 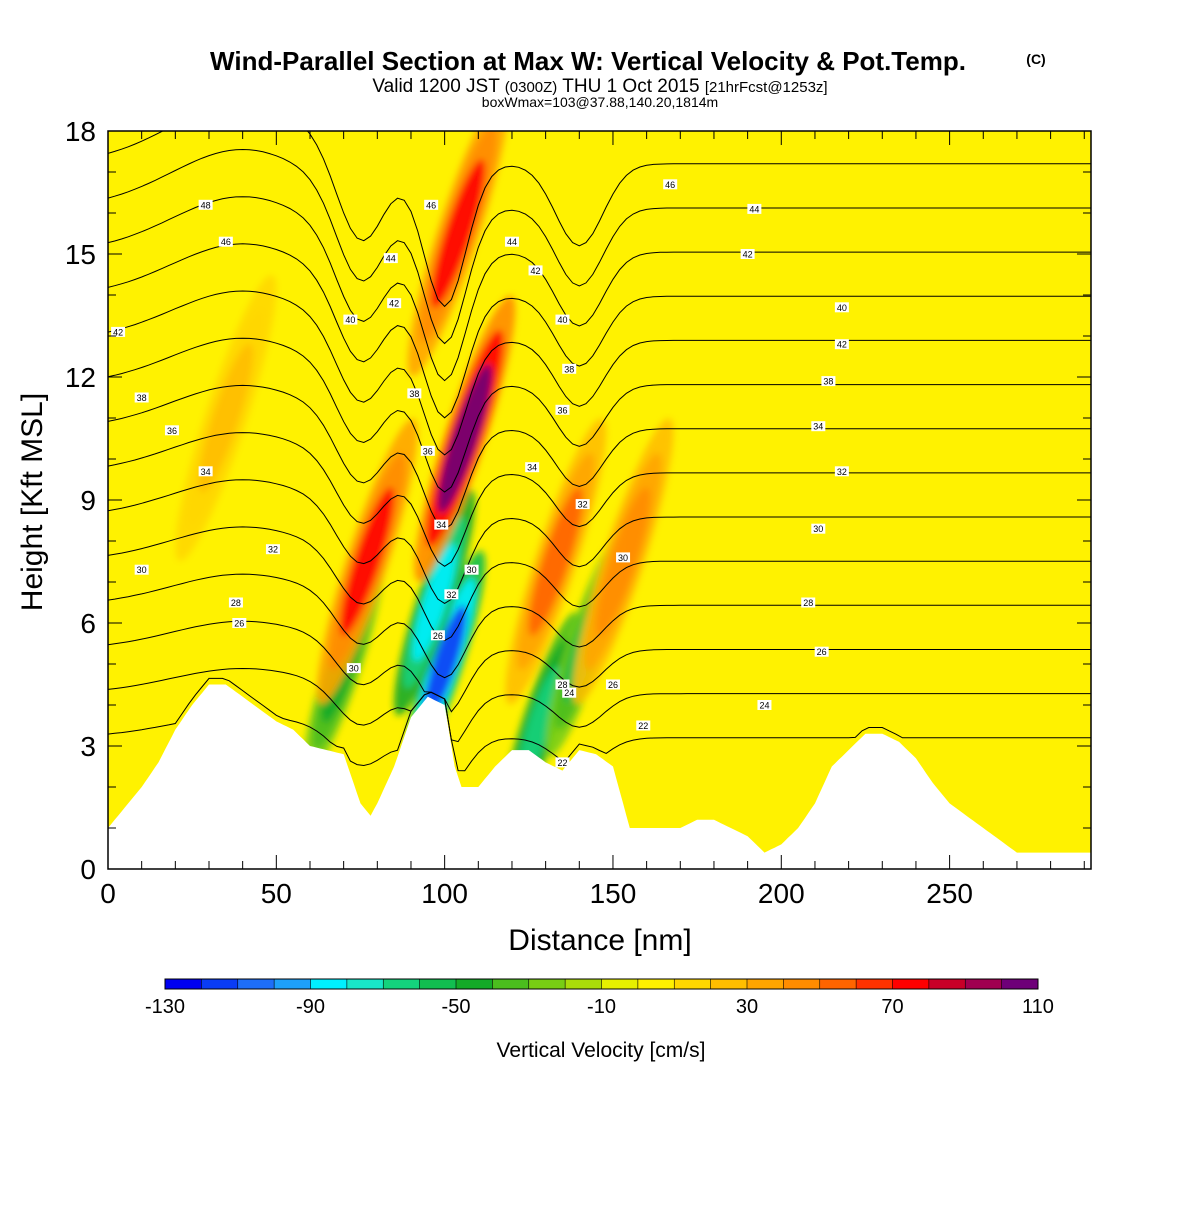 What do you see at coordinates (80, 254) in the screenshot?
I see `y-tick-label: 15` at bounding box center [80, 254].